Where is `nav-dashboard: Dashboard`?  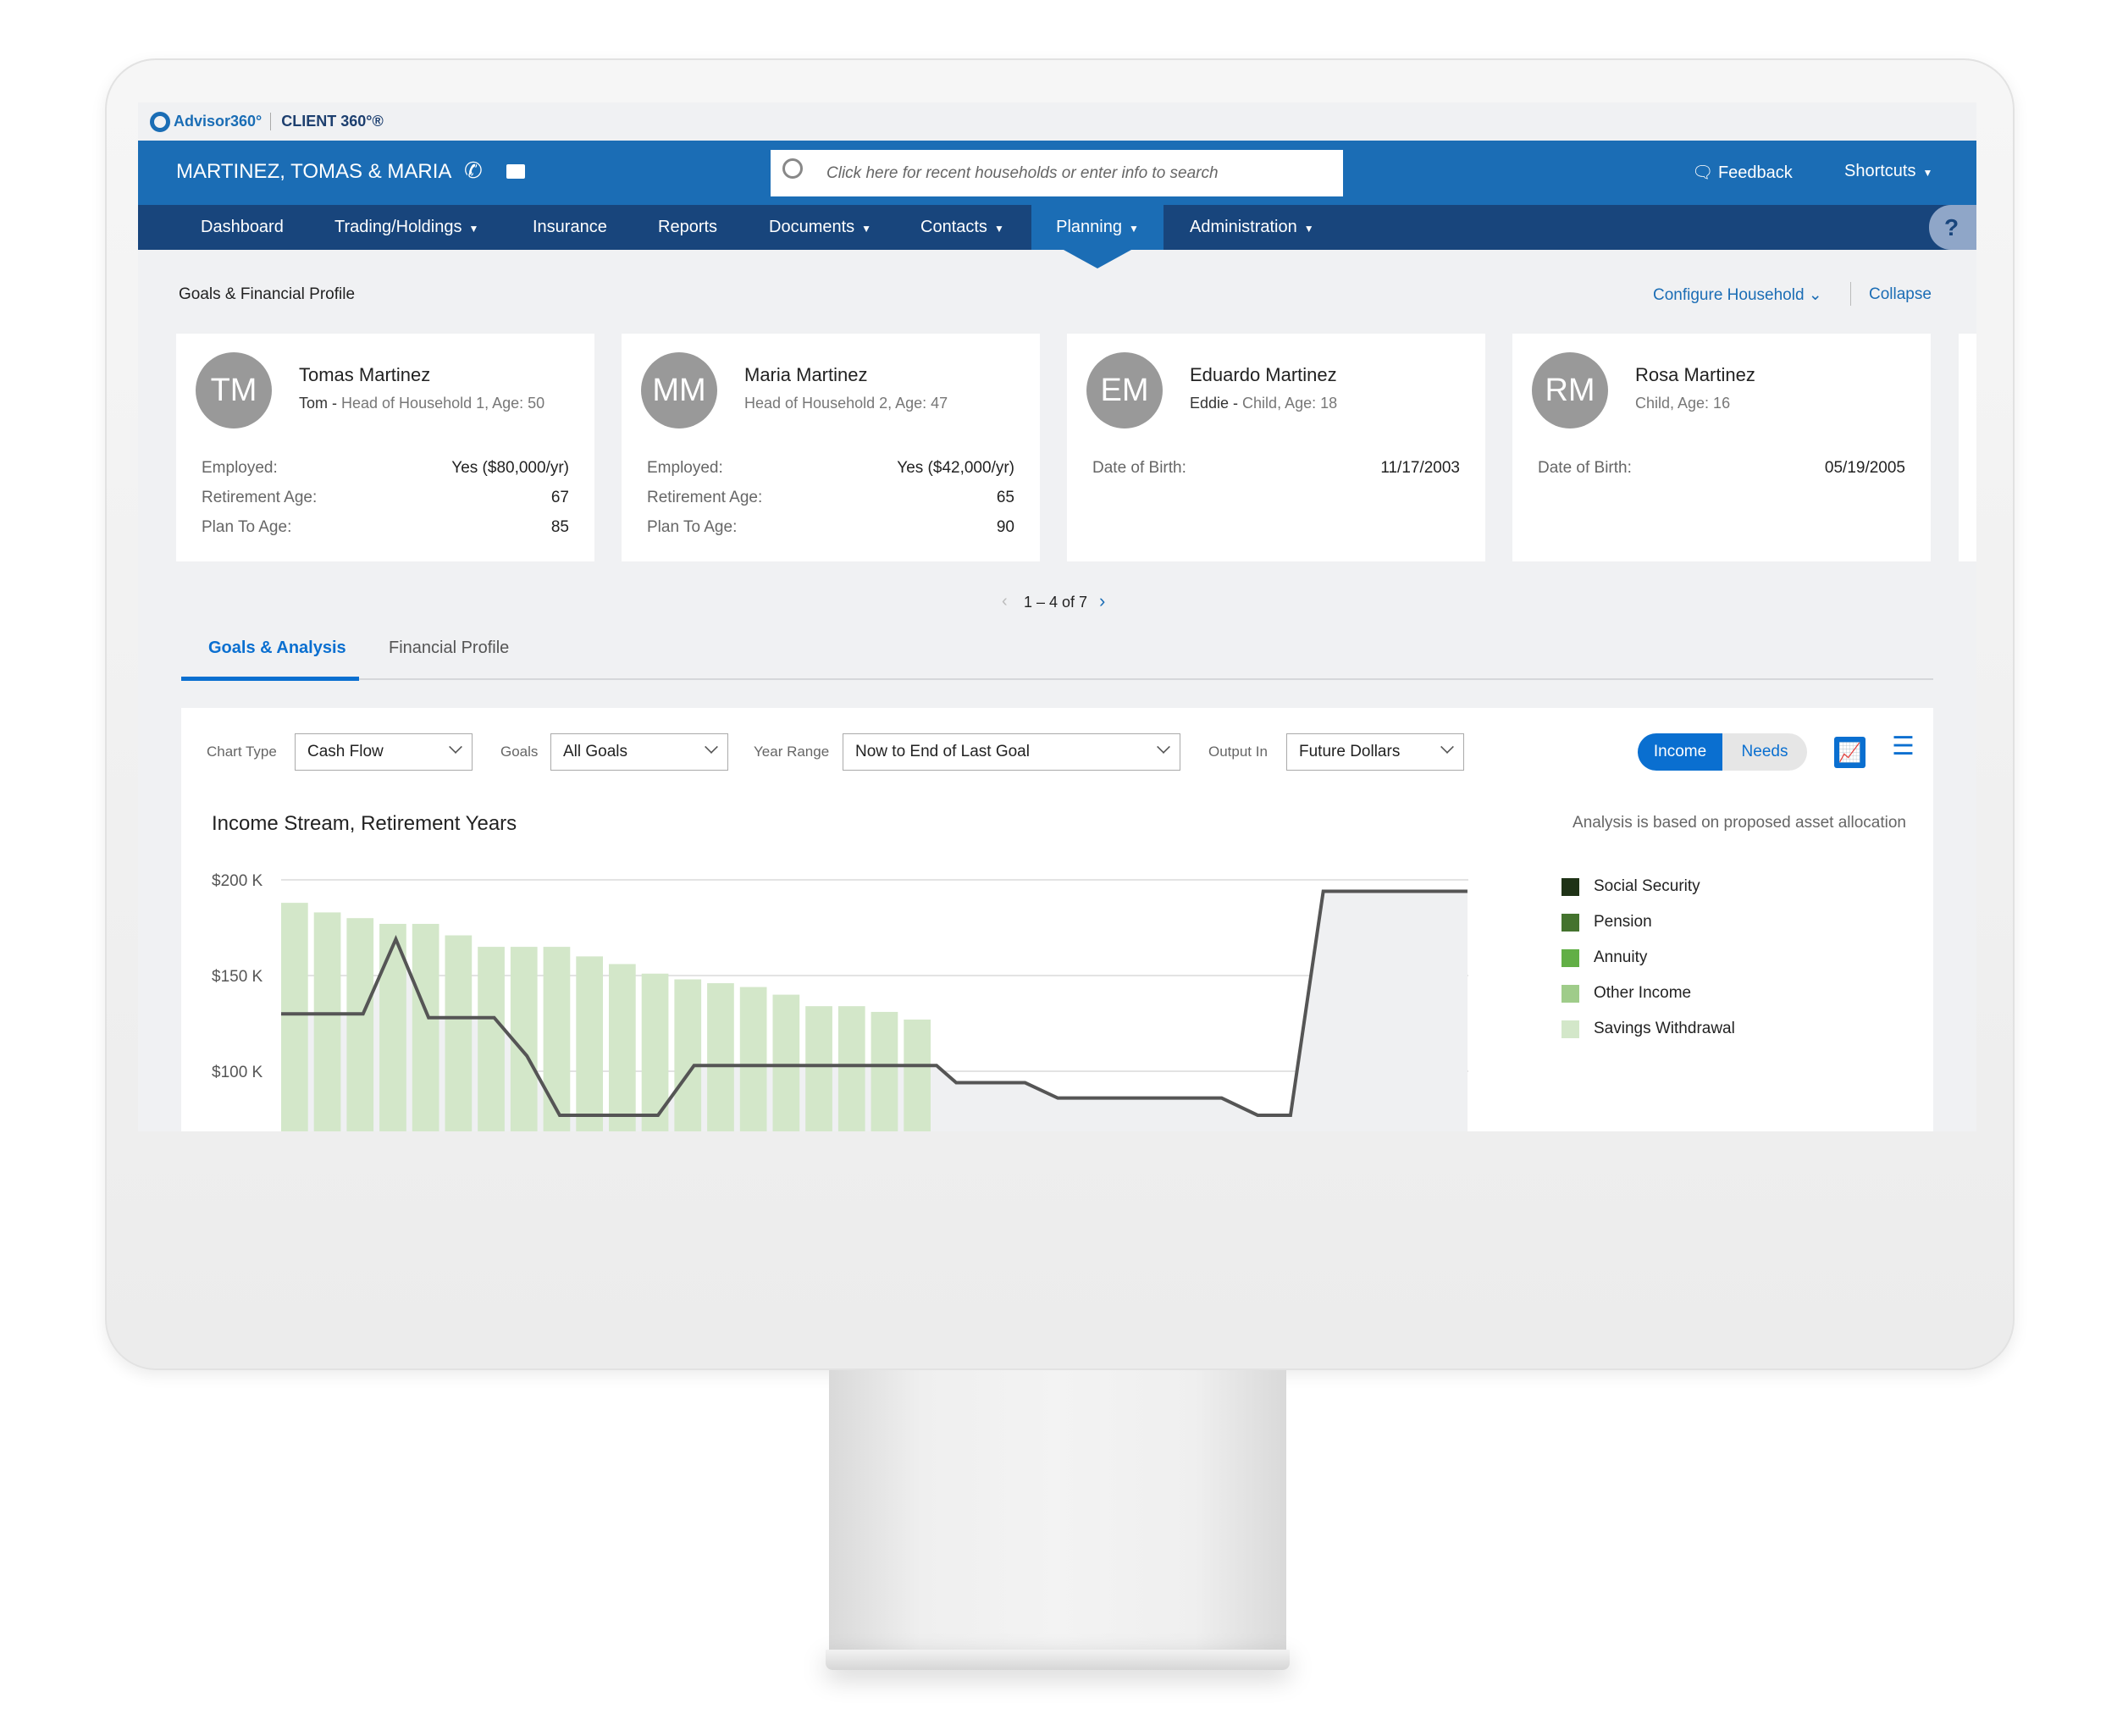
nav-dashboard: Dashboard is located at coordinates (242, 227).